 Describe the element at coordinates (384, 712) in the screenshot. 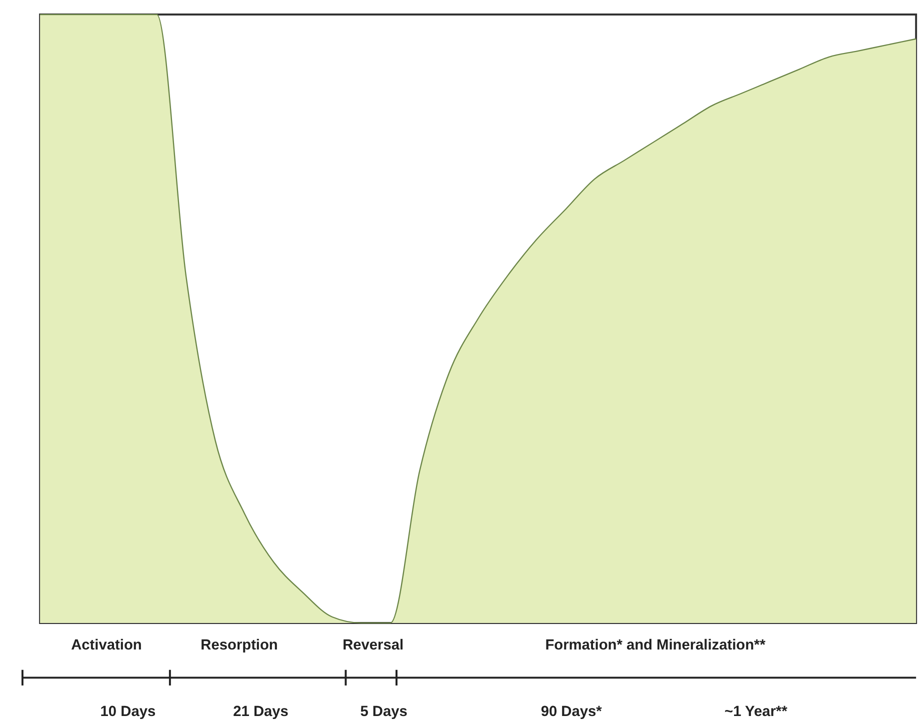

I see `text: 5 Days` at that location.